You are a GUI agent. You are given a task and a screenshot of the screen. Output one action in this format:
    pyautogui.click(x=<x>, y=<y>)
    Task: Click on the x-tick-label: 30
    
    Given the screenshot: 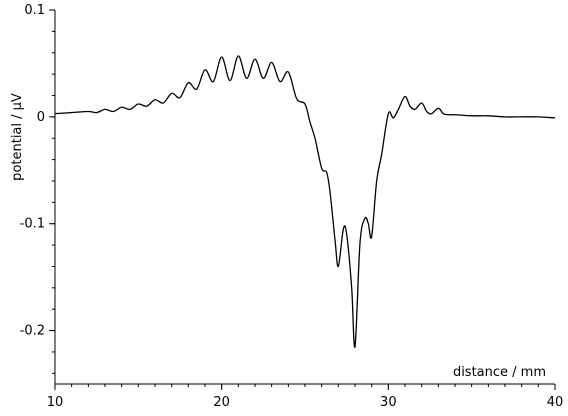 What is the action you would take?
    pyautogui.click(x=388, y=402)
    